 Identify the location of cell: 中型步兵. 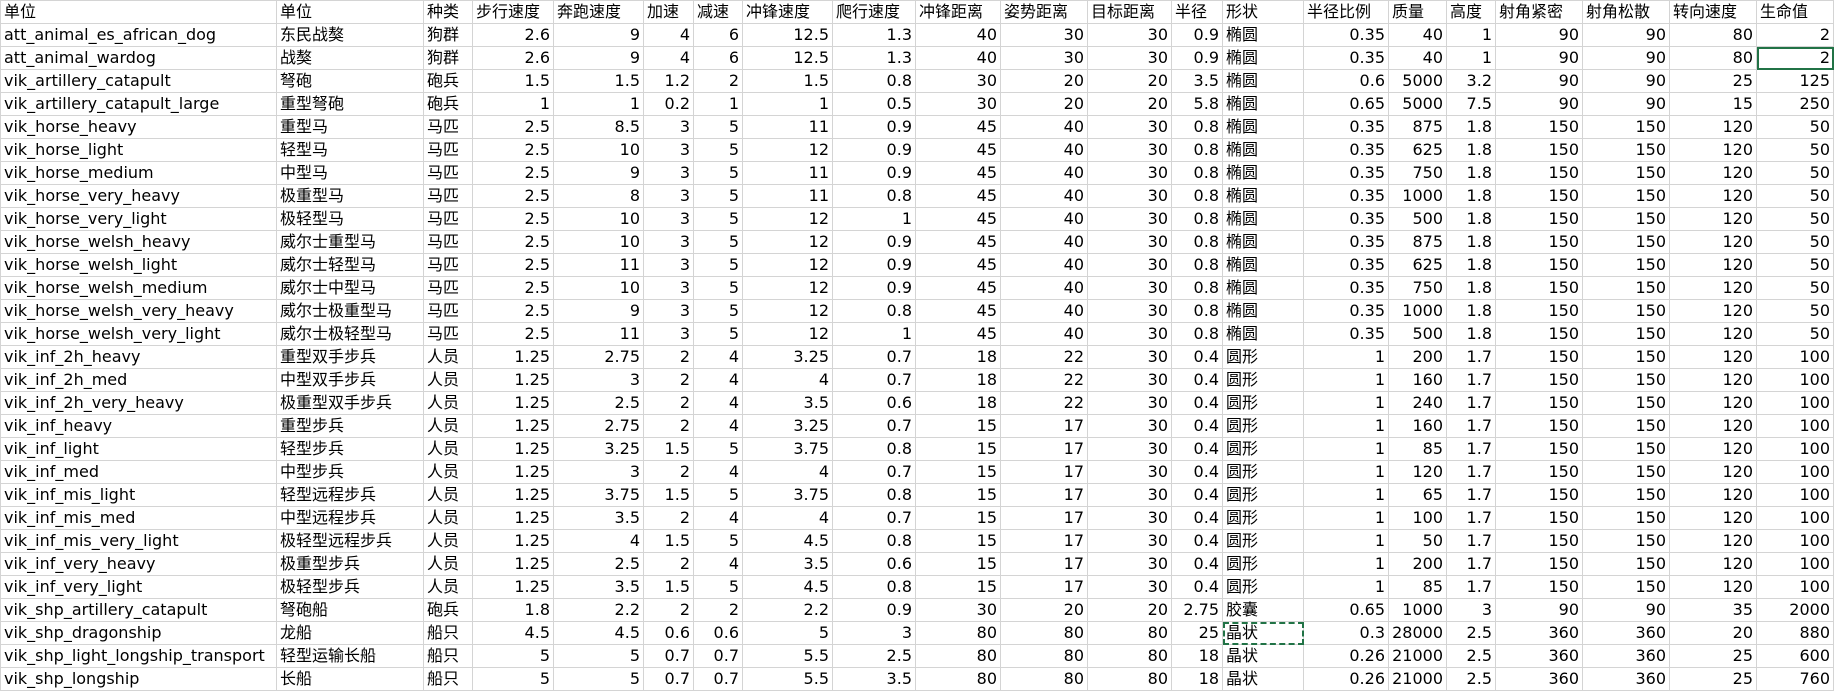
(350, 472).